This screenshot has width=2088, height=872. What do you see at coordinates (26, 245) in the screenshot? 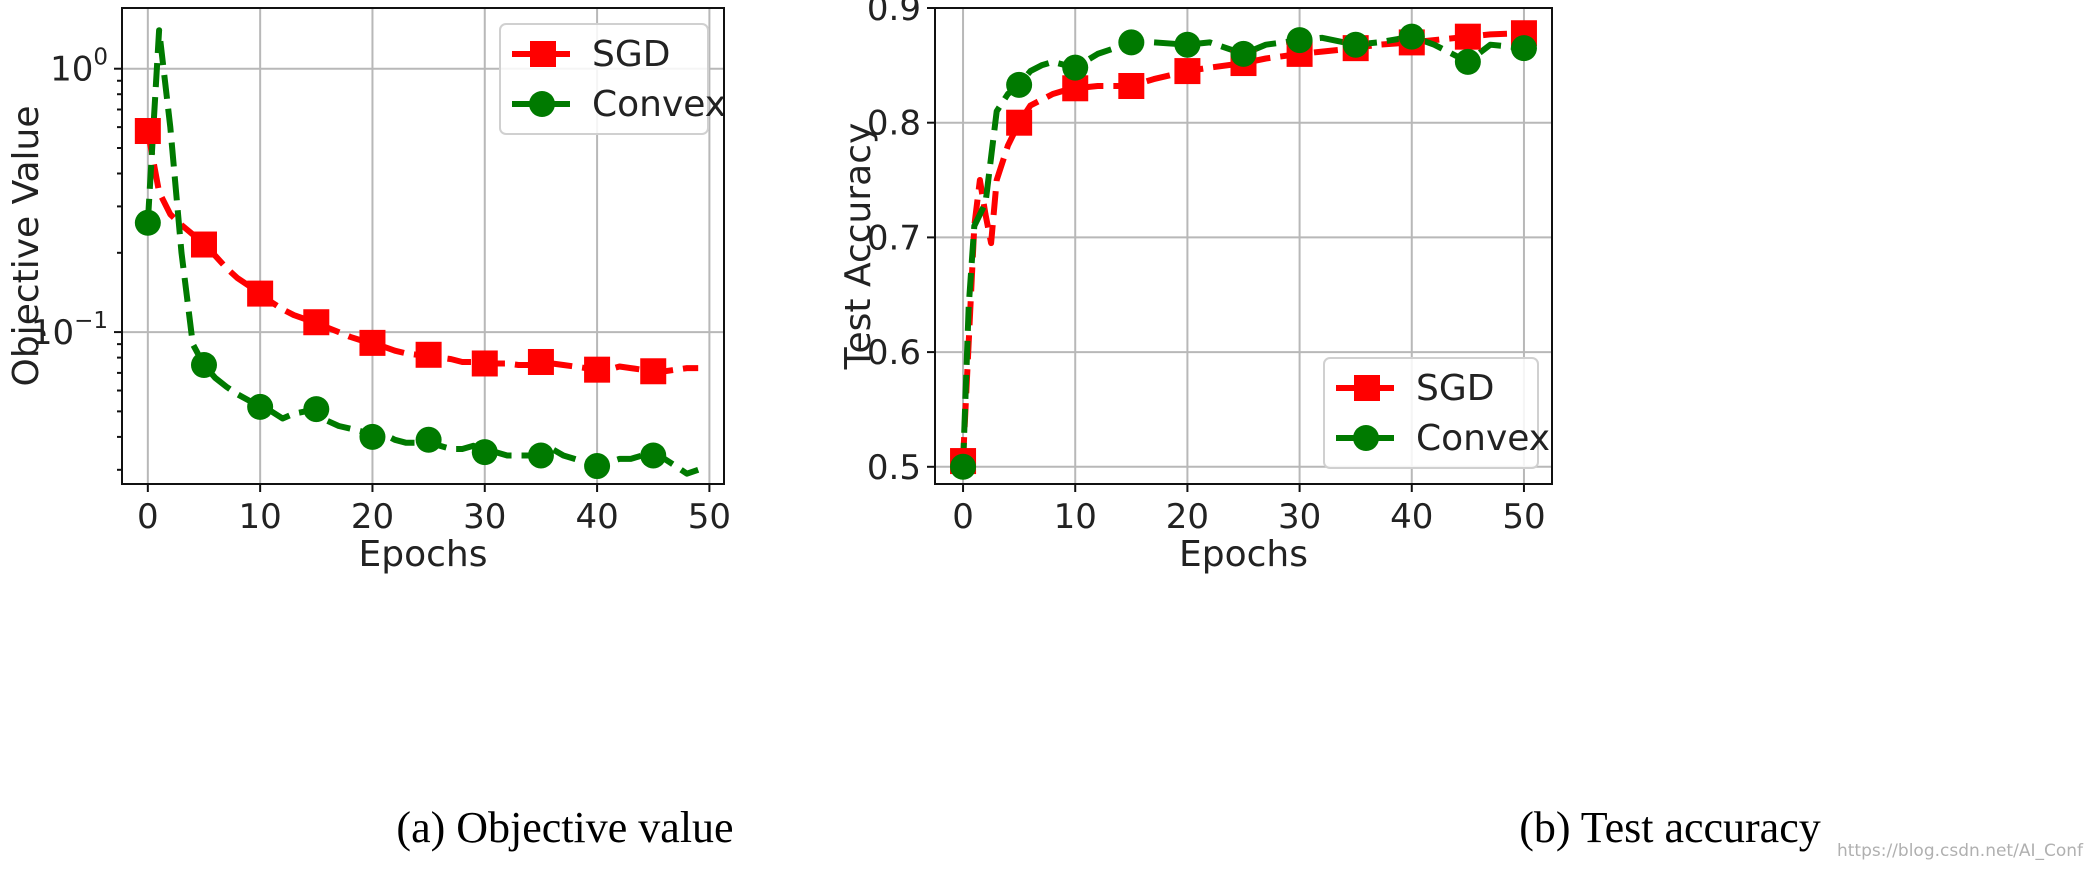
I see `y-axis-label: Objective Value` at bounding box center [26, 245].